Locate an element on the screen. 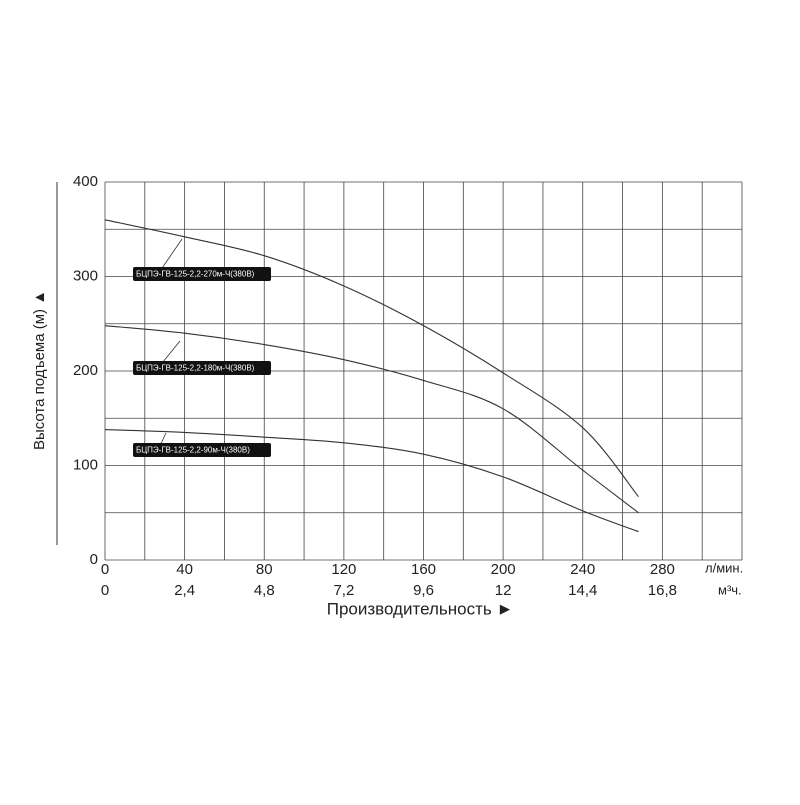 The image size is (800, 805). x-tick-label: 80 is located at coordinates (264, 569).